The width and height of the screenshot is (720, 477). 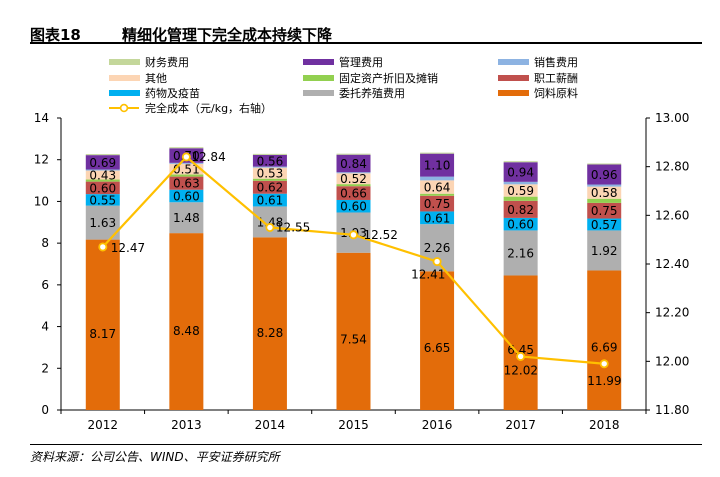 I want to click on bar-value-label: 1.63, so click(x=102, y=223).